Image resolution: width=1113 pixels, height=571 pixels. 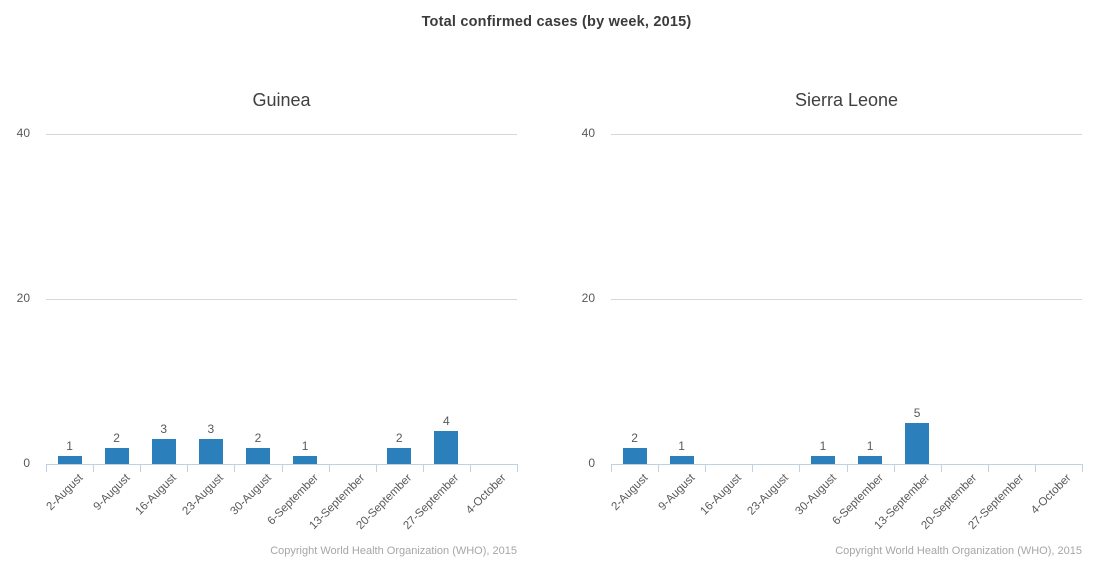 I want to click on bar-value-label: 4, so click(x=446, y=421).